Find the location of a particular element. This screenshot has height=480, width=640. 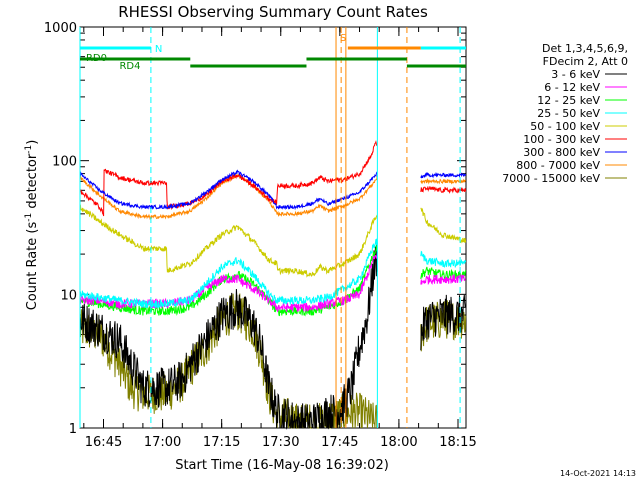

legend-entry-label: 50 - 100 keV is located at coordinates (565, 126).